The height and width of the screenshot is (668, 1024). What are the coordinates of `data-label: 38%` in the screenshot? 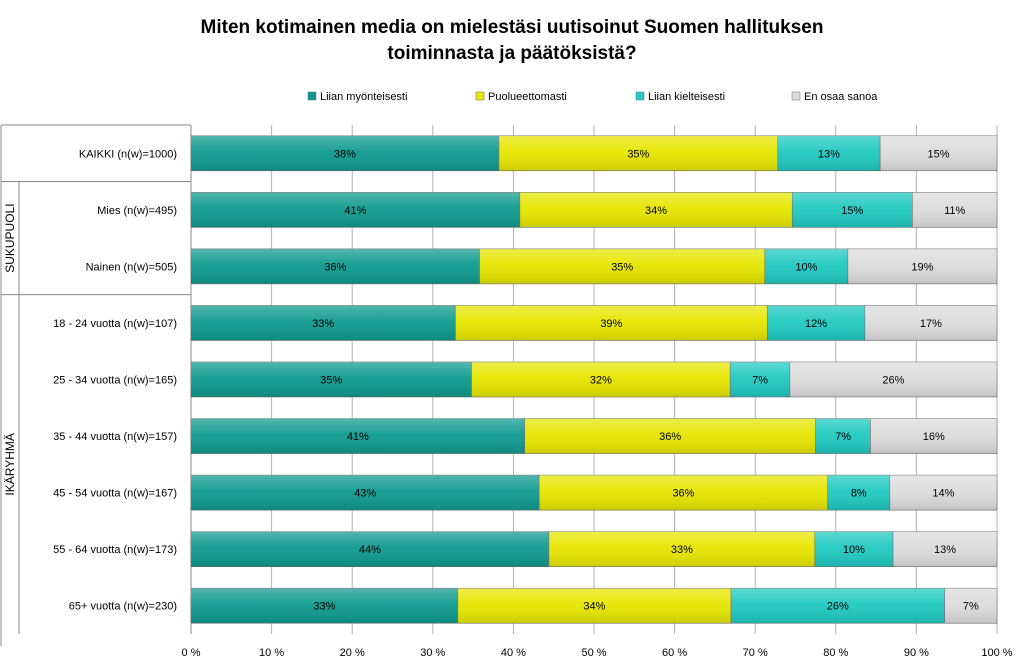 It's located at (345, 154).